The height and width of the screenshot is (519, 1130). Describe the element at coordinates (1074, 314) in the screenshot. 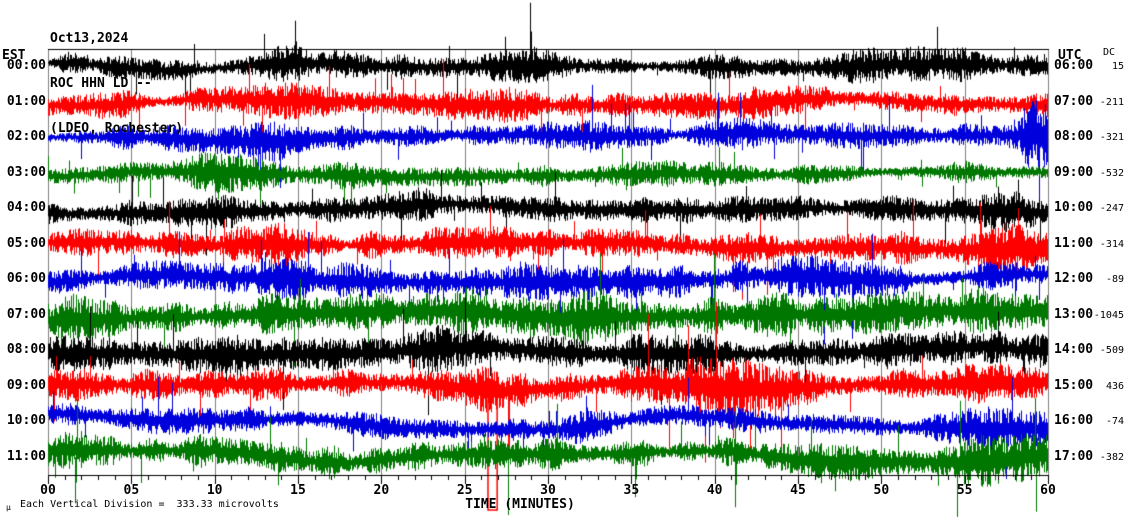

I see `right-hour-label: 13:00` at that location.